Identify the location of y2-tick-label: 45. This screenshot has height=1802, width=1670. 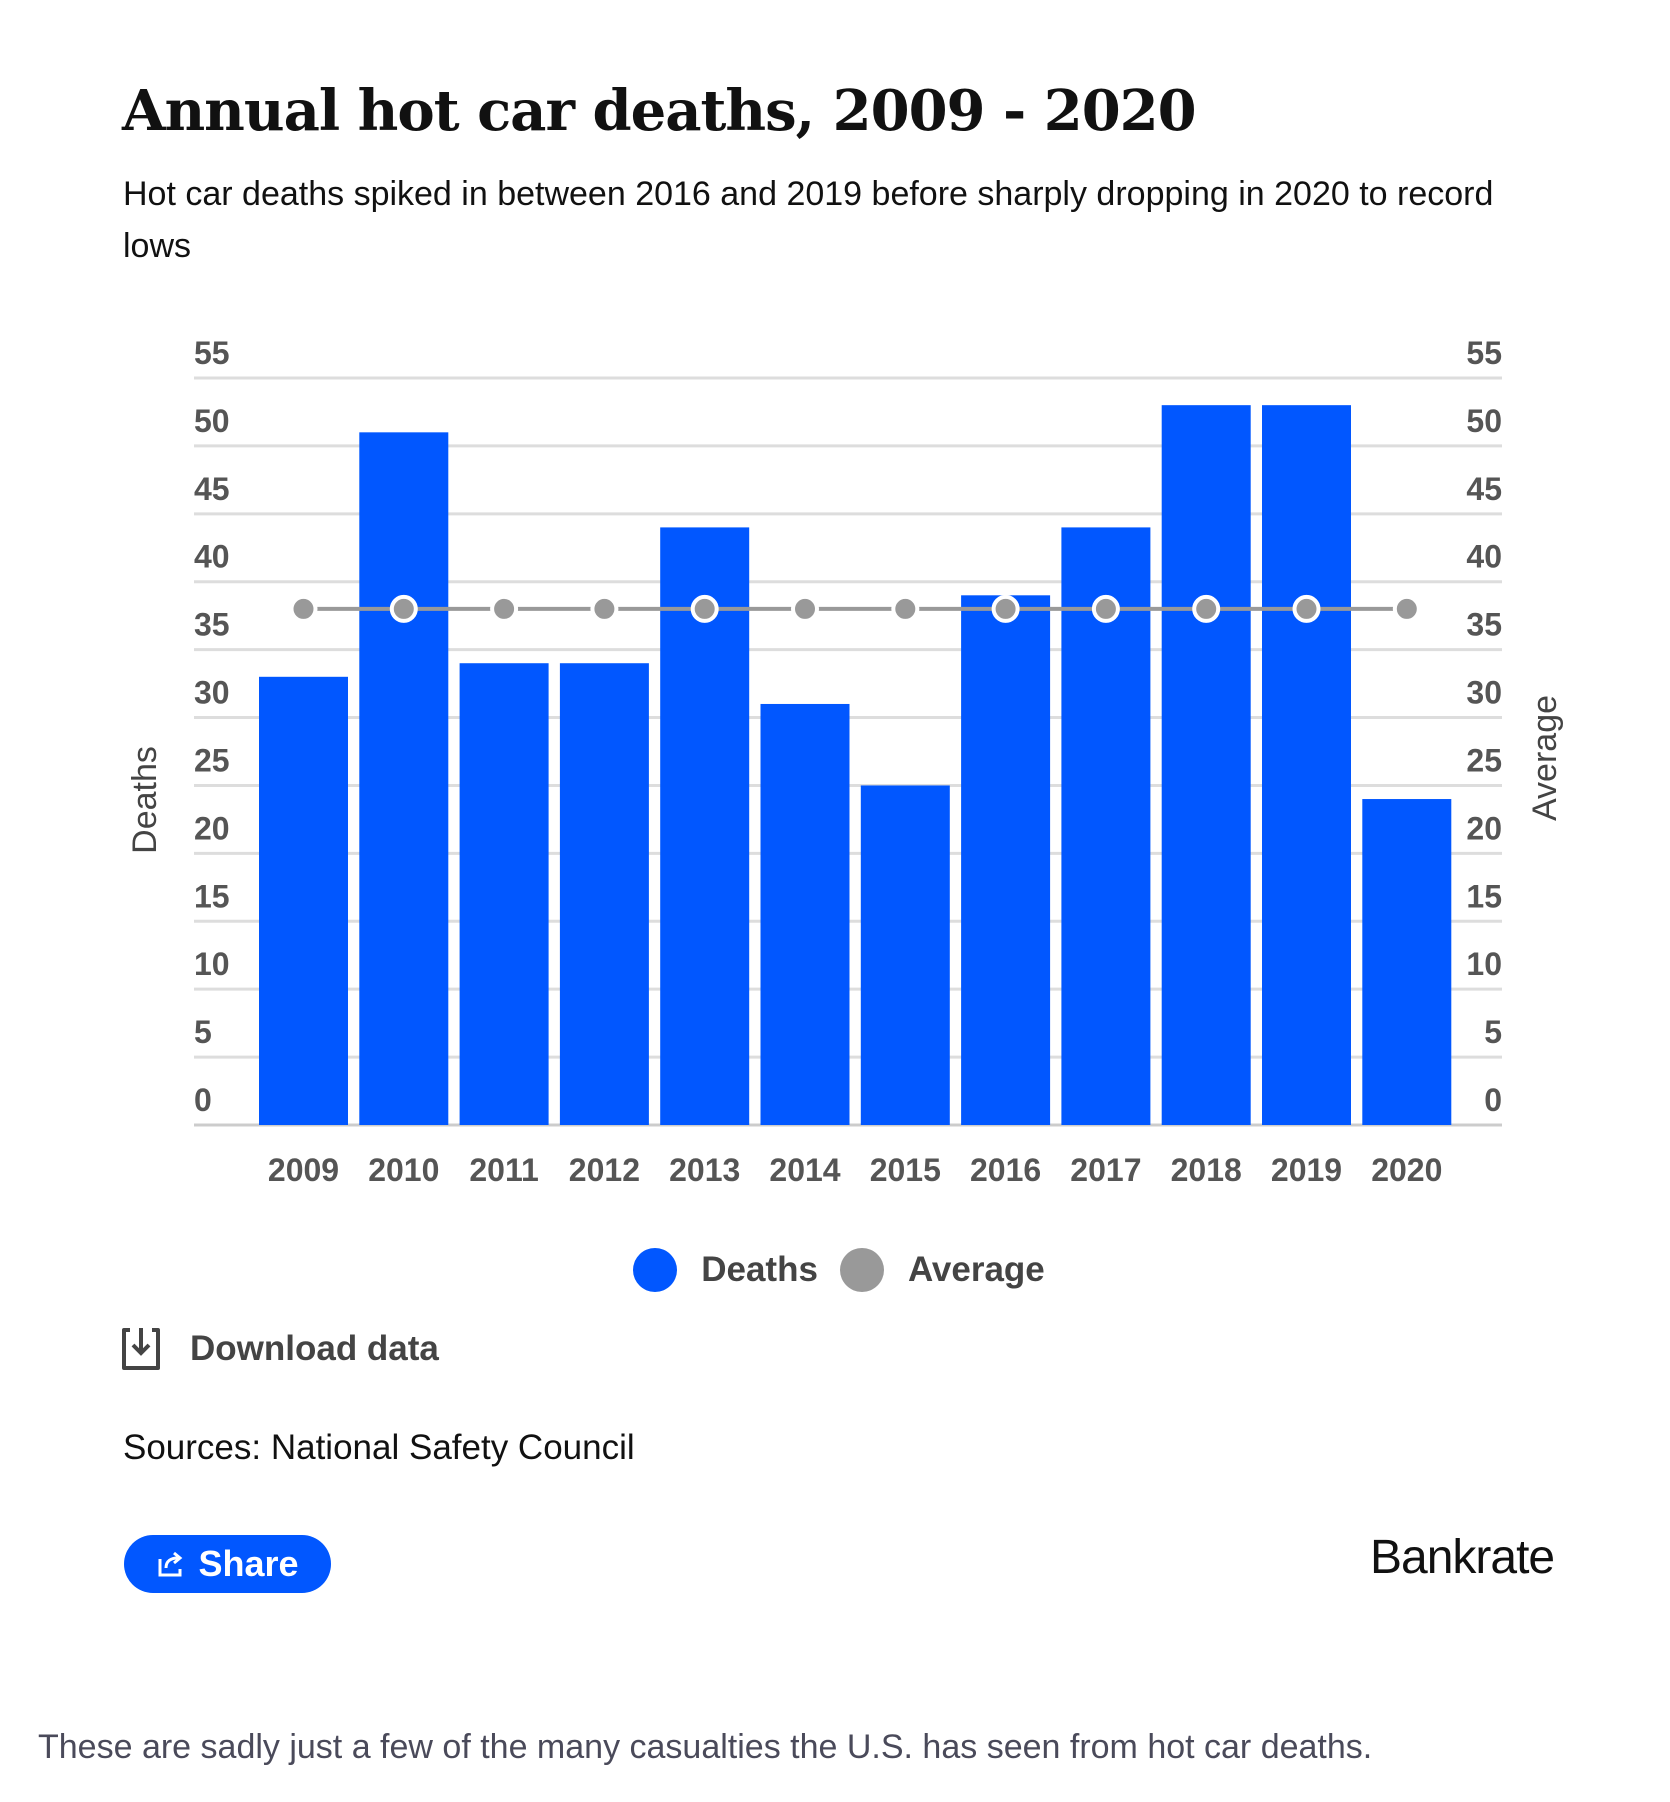
(1484, 489).